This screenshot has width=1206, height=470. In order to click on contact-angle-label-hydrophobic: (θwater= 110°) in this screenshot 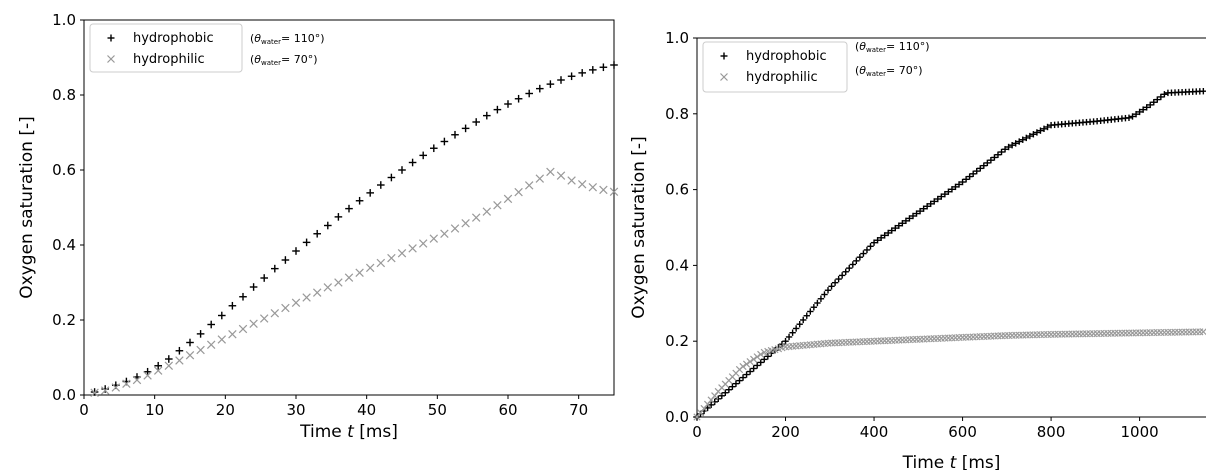, I will do `click(287, 39)`.